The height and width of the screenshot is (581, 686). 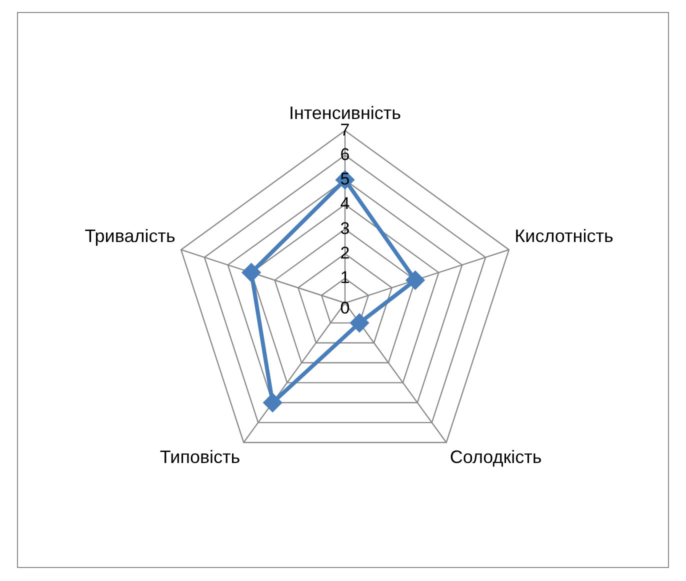 What do you see at coordinates (345, 154) in the screenshot?
I see `y-tick-label: 6` at bounding box center [345, 154].